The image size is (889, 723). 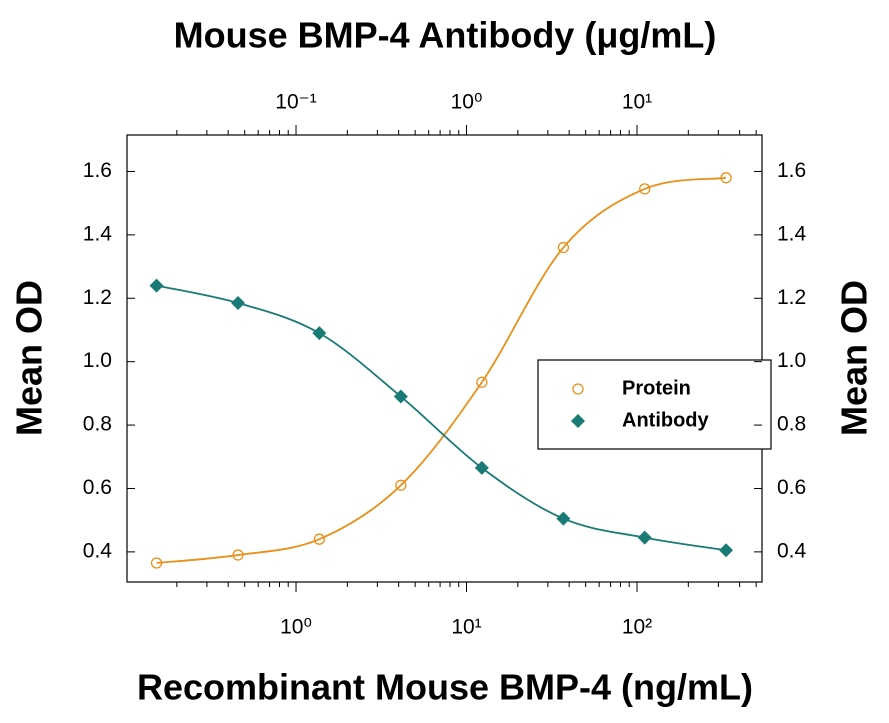 What do you see at coordinates (637, 627) in the screenshot?
I see `x-tick-label: 10²` at bounding box center [637, 627].